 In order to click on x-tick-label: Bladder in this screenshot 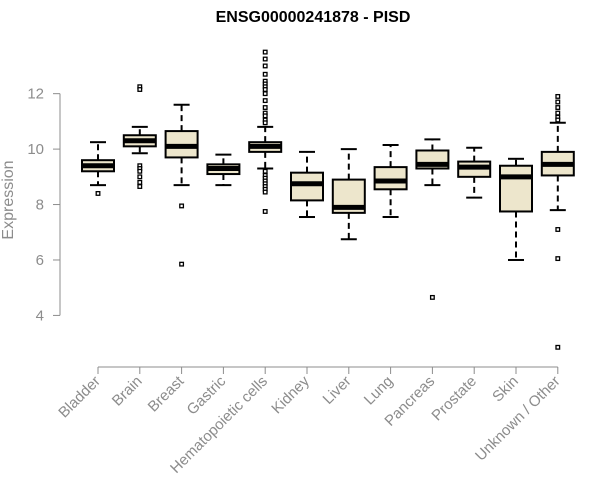, I will do `click(79, 397)`.